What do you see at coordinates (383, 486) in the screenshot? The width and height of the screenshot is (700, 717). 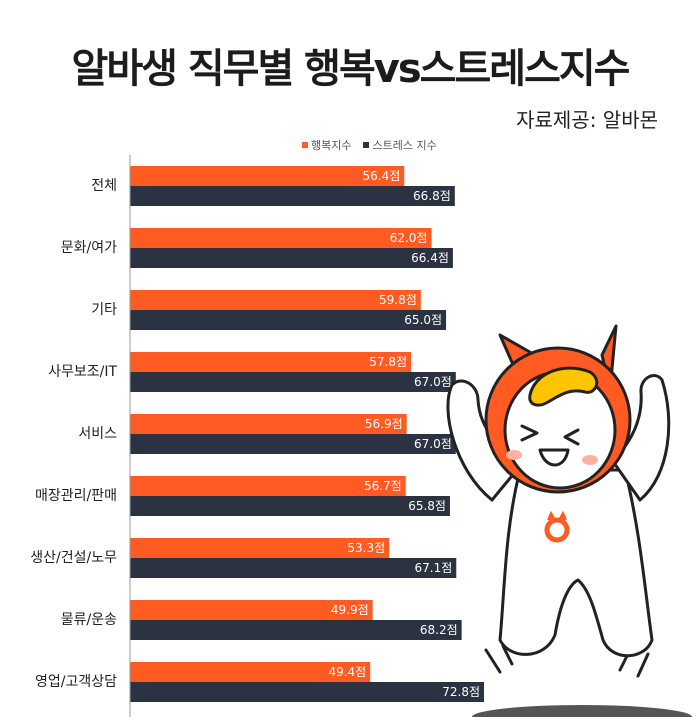 I see `data-label-happiness: 56.7점` at bounding box center [383, 486].